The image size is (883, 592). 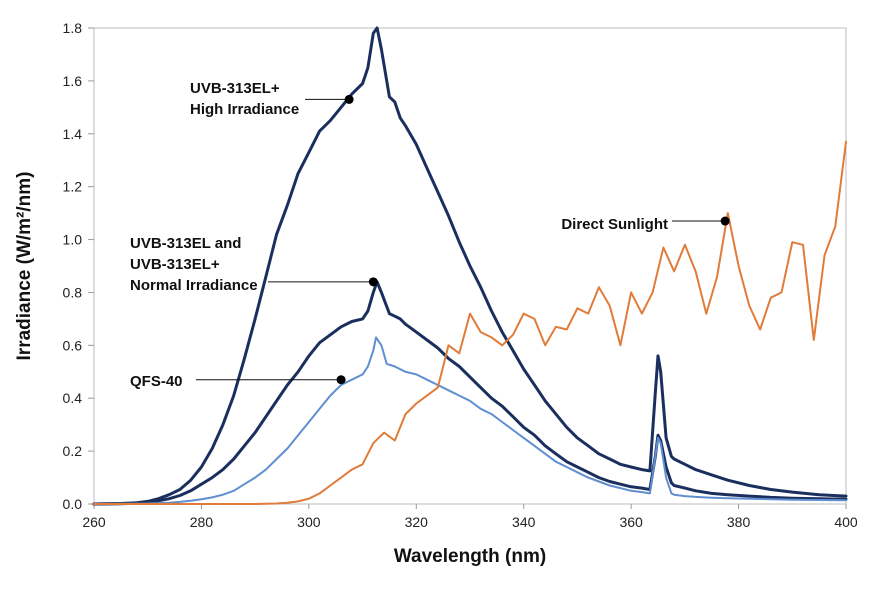 What do you see at coordinates (24, 266) in the screenshot?
I see `y-axis-title: Irradiance (W/m²/nm)` at bounding box center [24, 266].